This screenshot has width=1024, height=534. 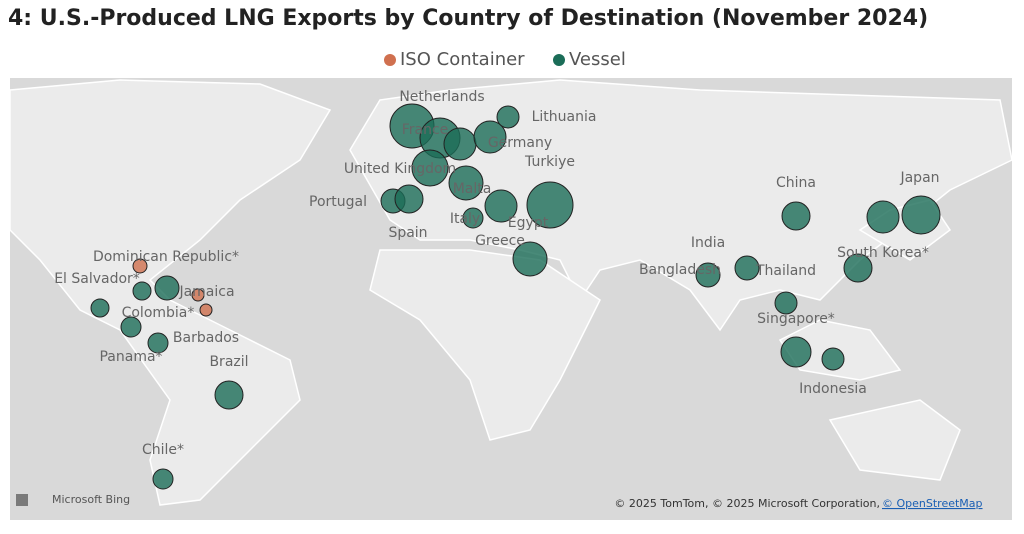 What do you see at coordinates (549, 162) in the screenshot?
I see `country-label: Turkiye` at bounding box center [549, 162].